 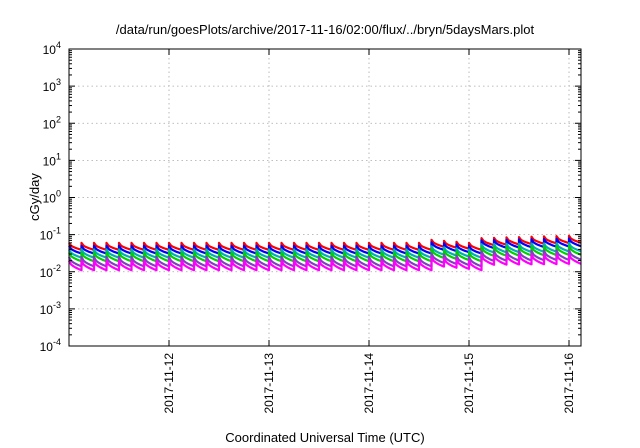 I want to click on y-tick-label: 10⁰, so click(x=52, y=197).